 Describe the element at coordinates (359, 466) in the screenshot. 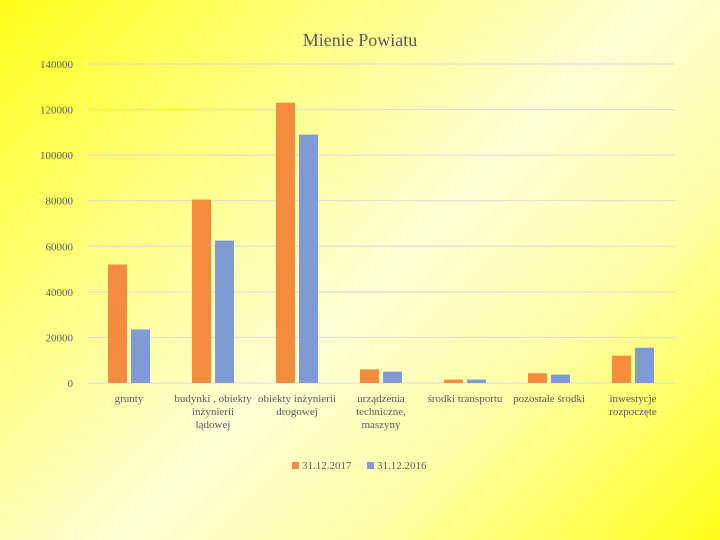

I see `legend: 31.12.2017 31.12.2016` at that location.